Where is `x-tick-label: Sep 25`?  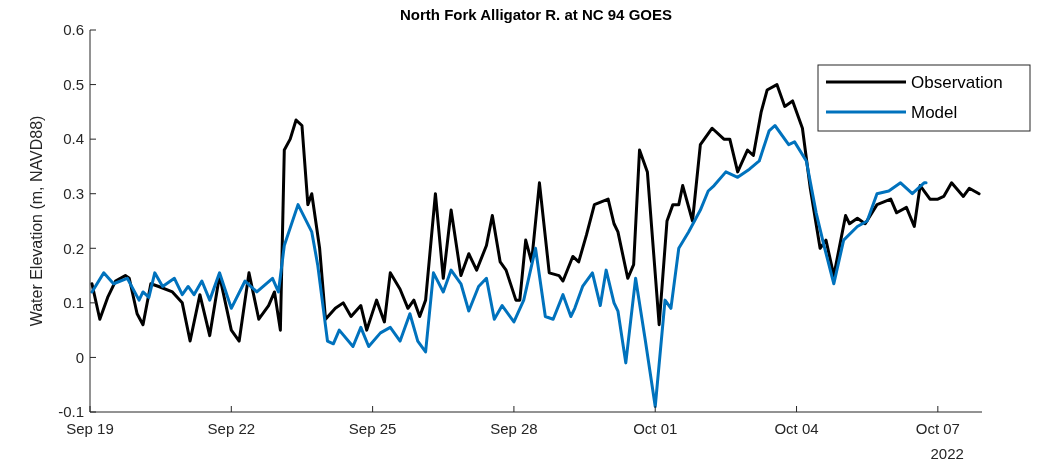
x-tick-label: Sep 25 is located at coordinates (372, 428).